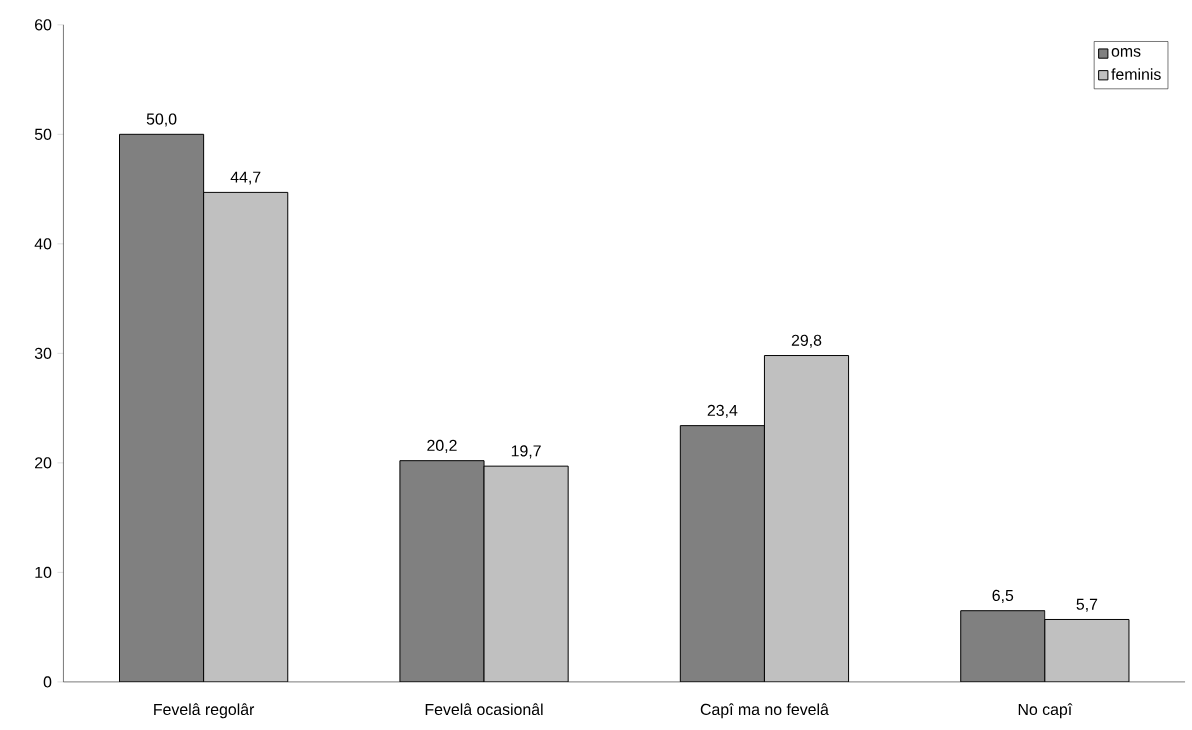 The width and height of the screenshot is (1192, 730). What do you see at coordinates (1087, 605) in the screenshot?
I see `data-label: 5,7` at bounding box center [1087, 605].